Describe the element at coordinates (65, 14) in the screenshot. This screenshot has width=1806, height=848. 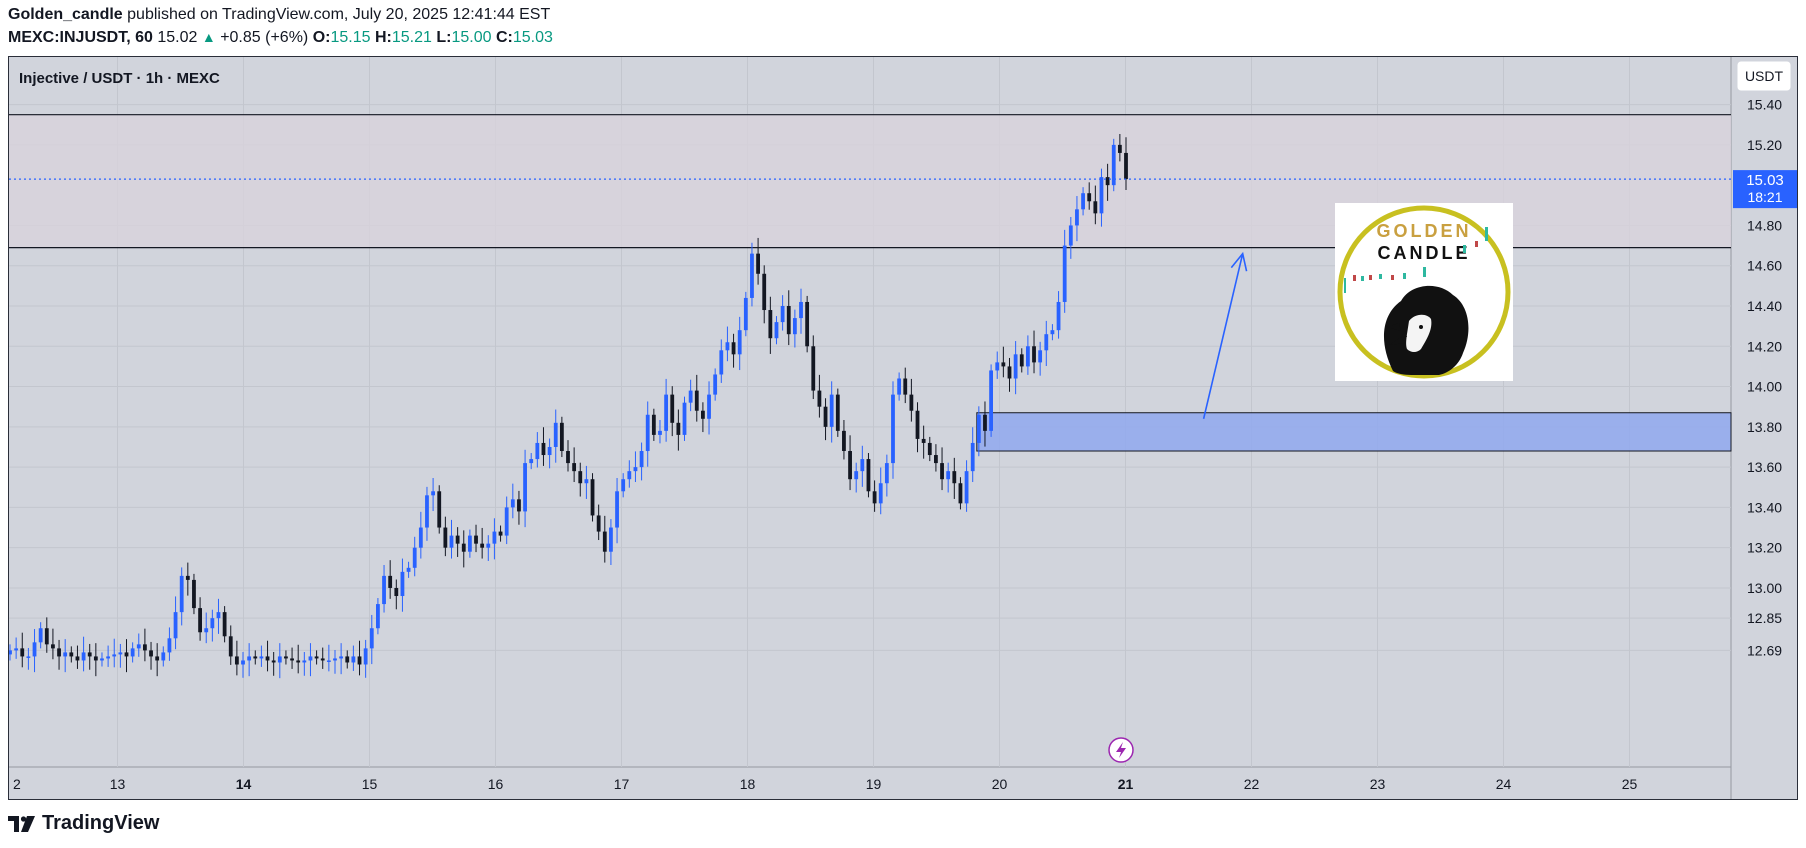
I see `author-name: Golden_candle` at that location.